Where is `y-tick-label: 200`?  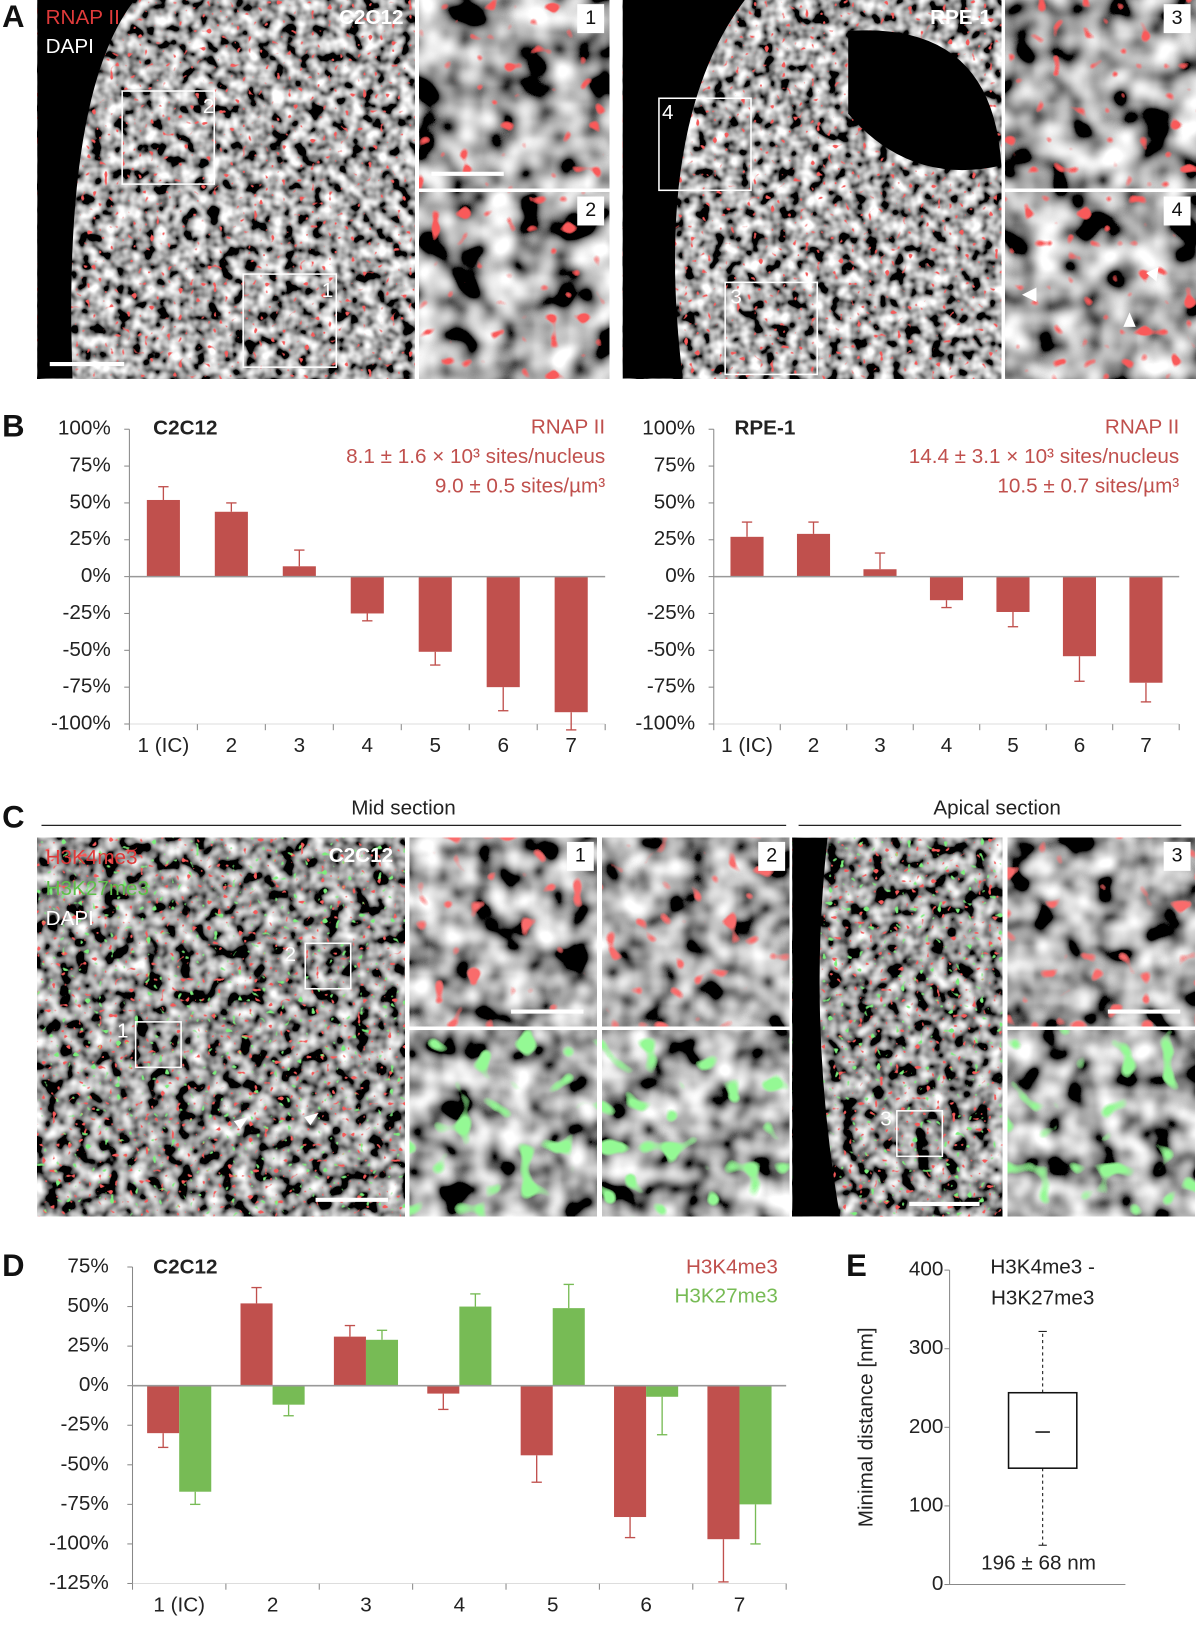
y-tick-label: 200 is located at coordinates (926, 1426).